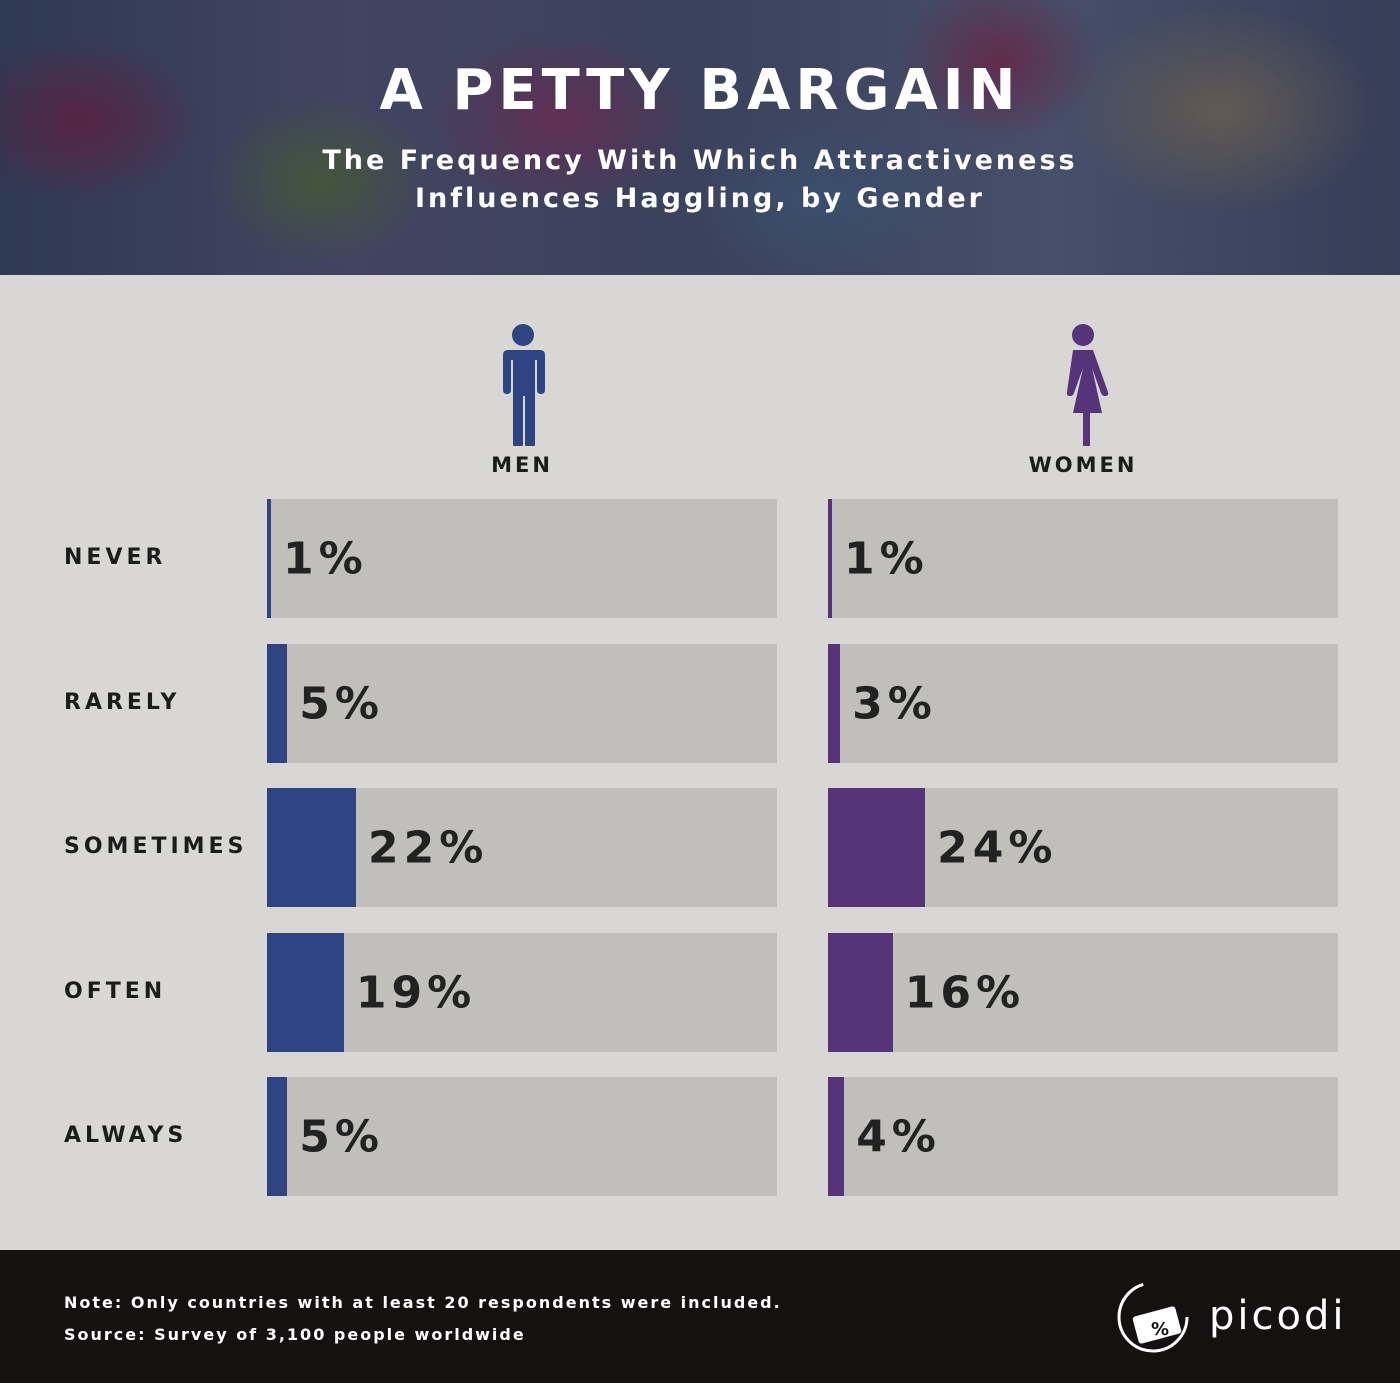  I want to click on bar-track: 24%, so click(1083, 847).